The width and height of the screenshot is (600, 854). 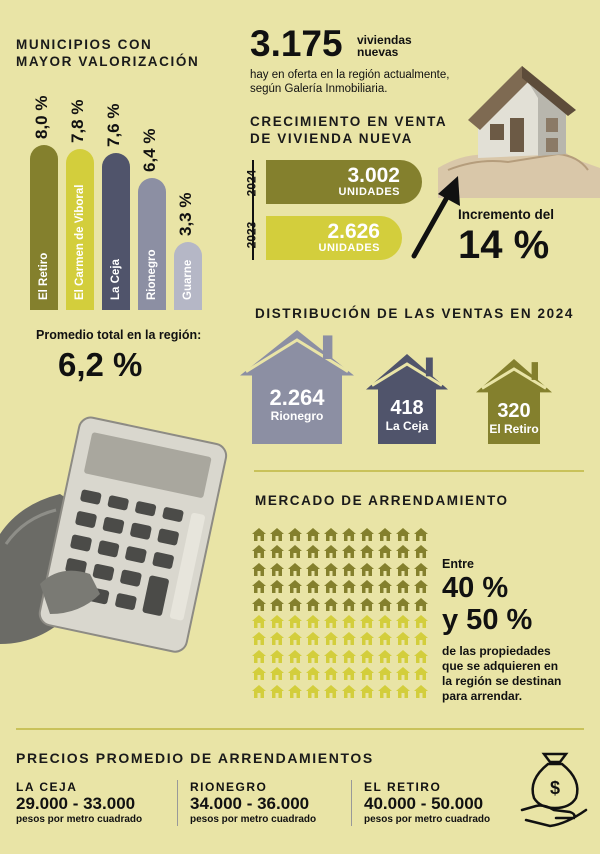 I want to click on house-in-hand-icon, so click(x=519, y=132).